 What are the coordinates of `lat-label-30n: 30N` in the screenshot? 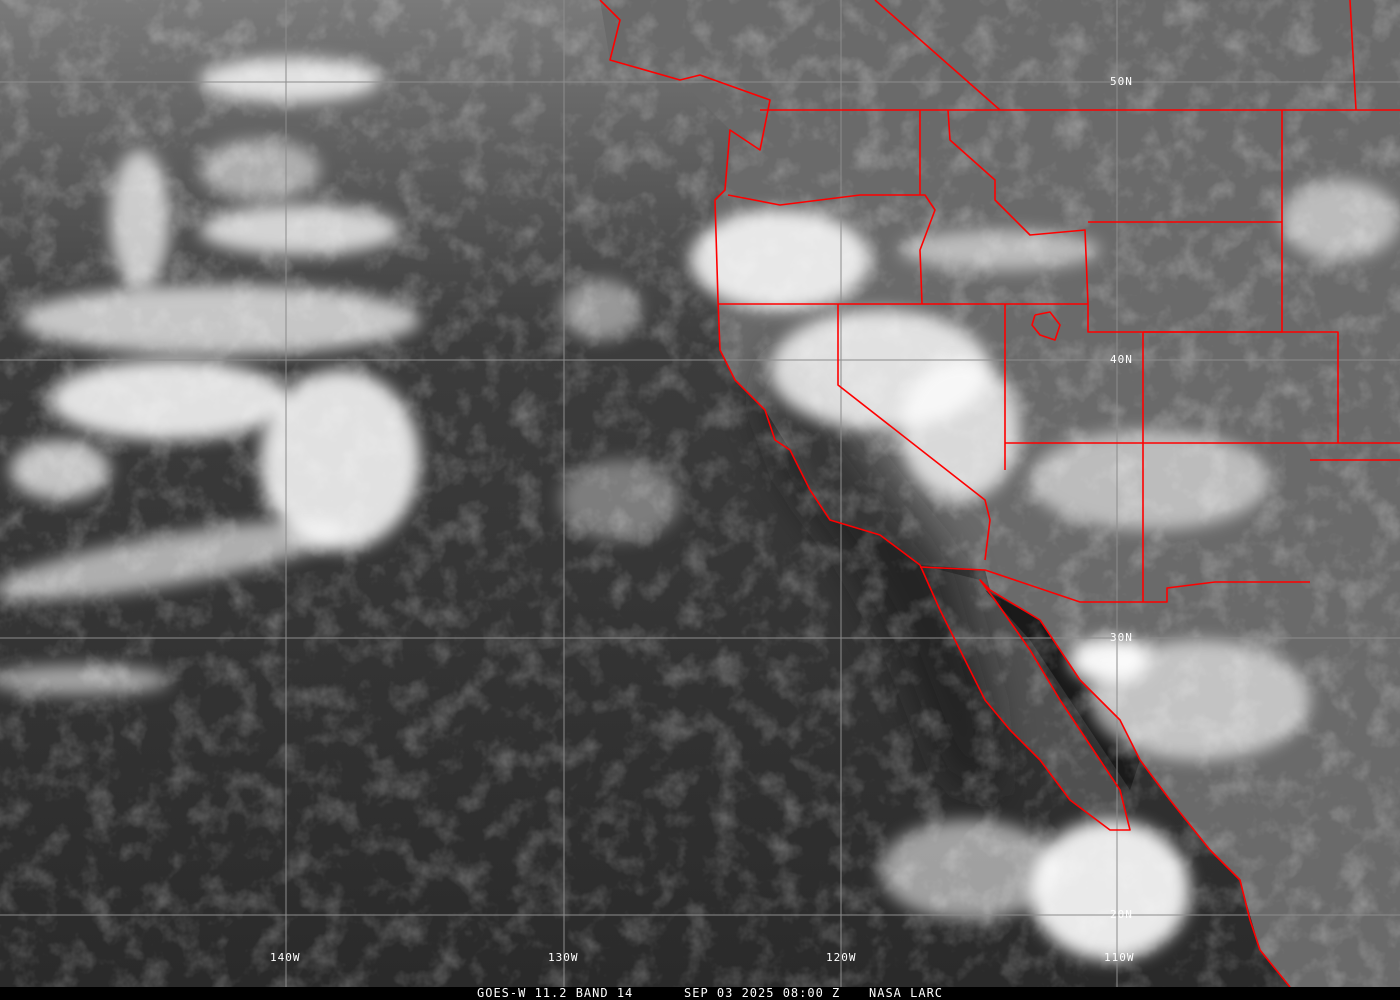 It's located at (1121, 637).